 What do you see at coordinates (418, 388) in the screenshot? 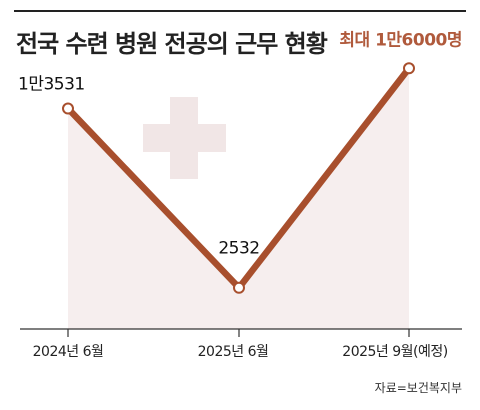
I see `source-note: 자료=보건복지부` at bounding box center [418, 388].